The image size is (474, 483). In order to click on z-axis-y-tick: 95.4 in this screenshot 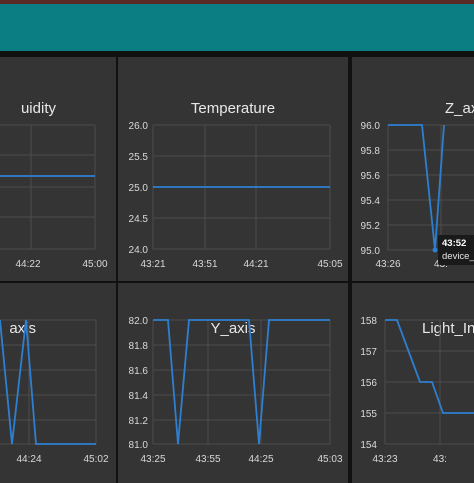, I will do `click(371, 201)`.